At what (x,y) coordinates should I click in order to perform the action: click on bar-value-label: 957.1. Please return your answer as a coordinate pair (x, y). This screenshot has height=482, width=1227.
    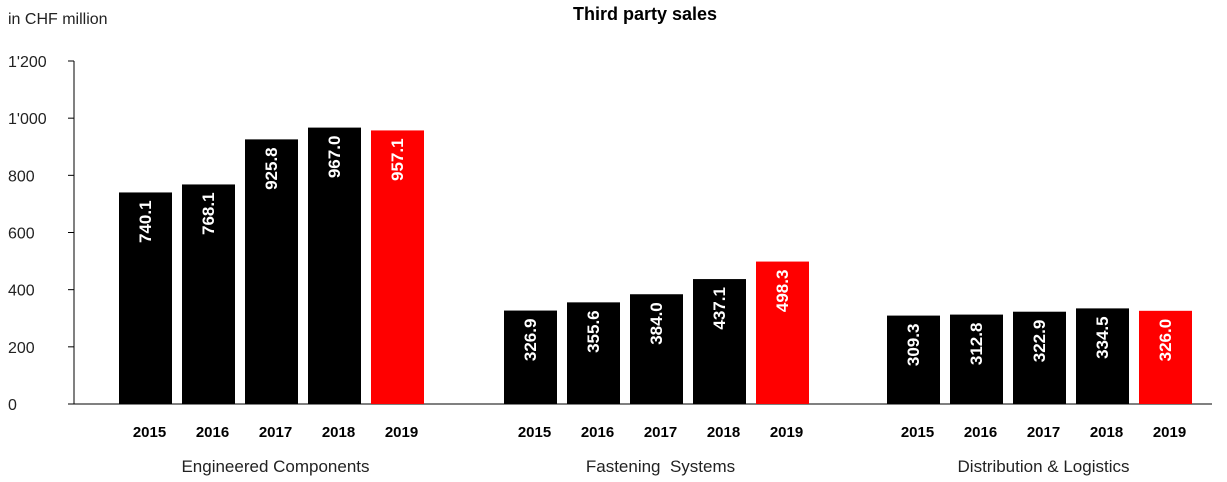
    Looking at the image, I should click on (397, 159).